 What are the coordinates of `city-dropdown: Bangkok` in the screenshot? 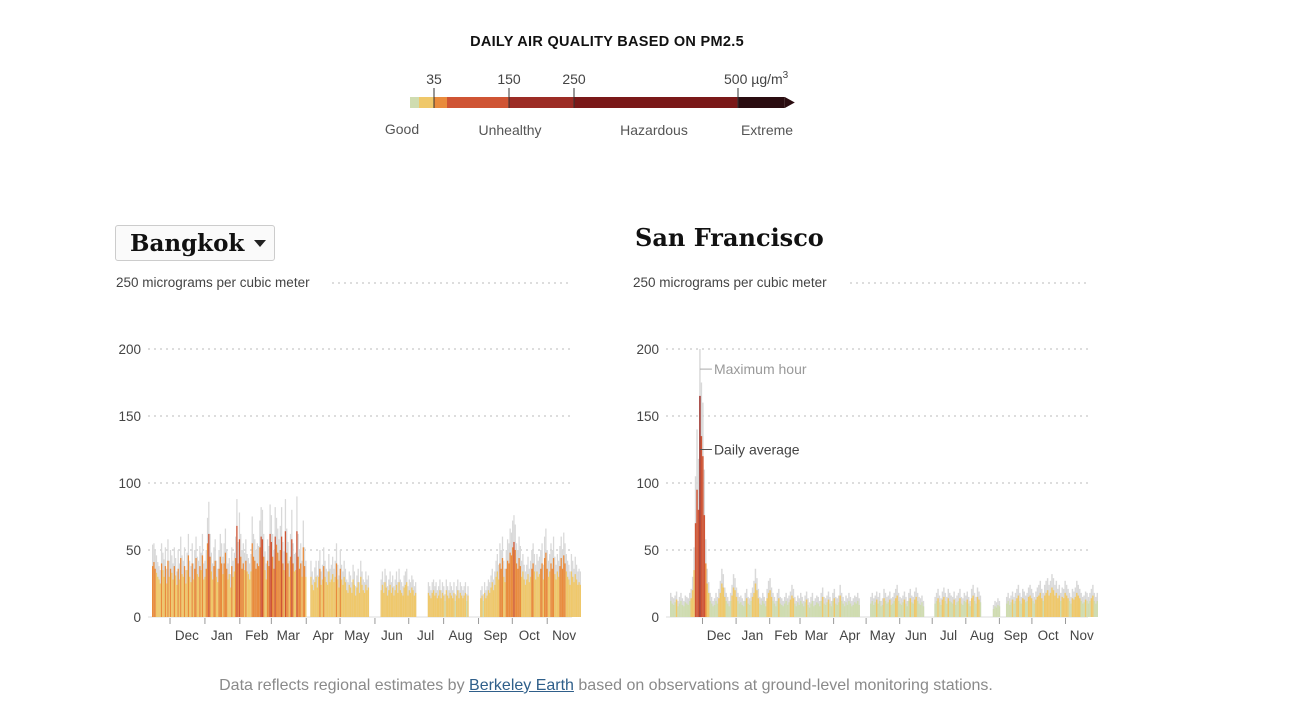 It's located at (195, 243).